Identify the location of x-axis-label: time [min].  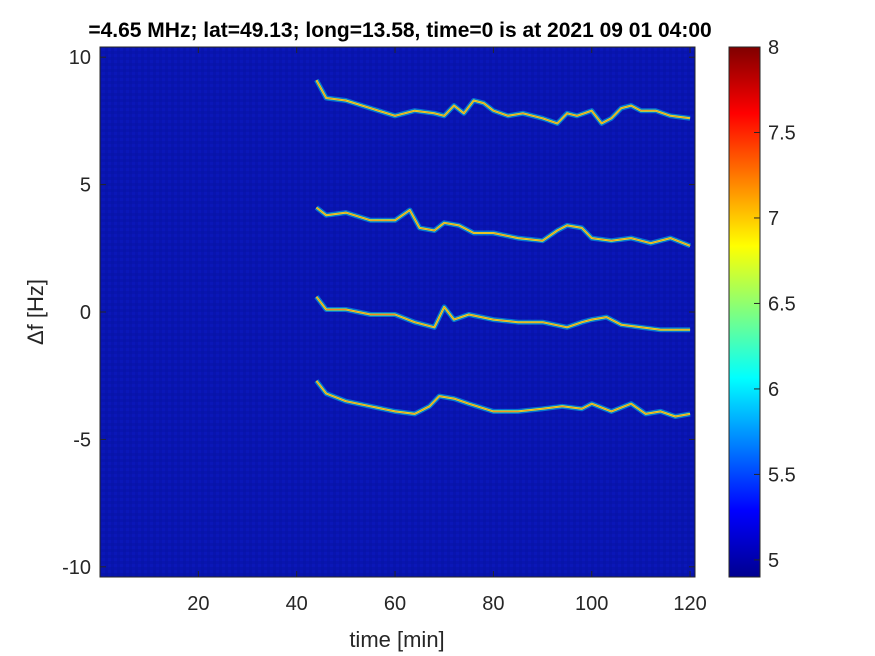
(396, 639).